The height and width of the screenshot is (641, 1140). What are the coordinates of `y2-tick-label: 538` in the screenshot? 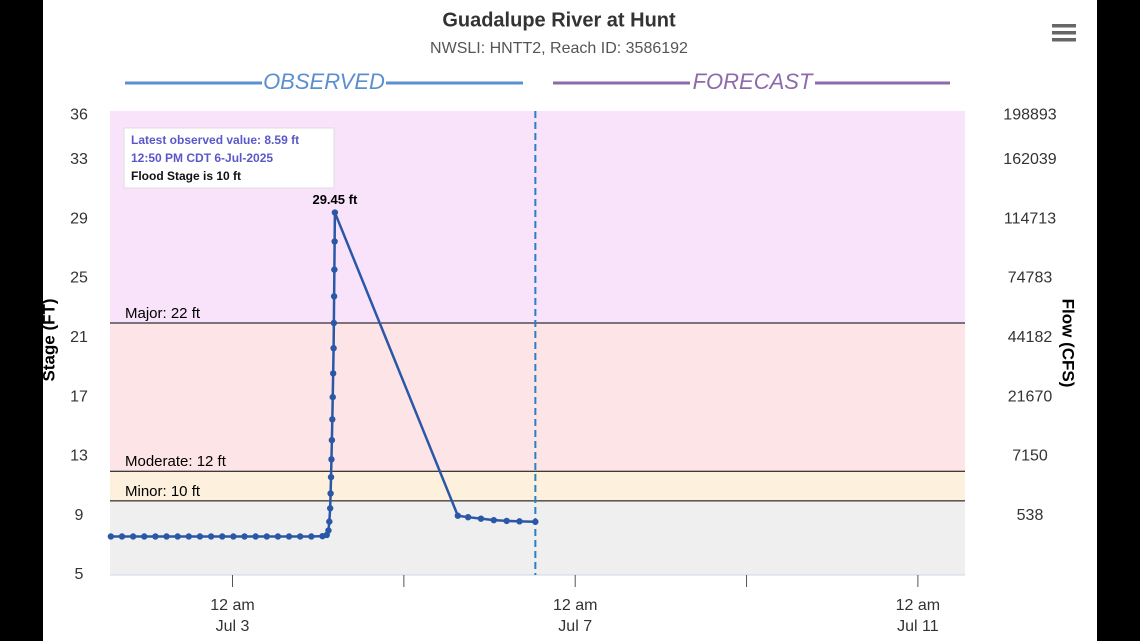 It's located at (1030, 515).